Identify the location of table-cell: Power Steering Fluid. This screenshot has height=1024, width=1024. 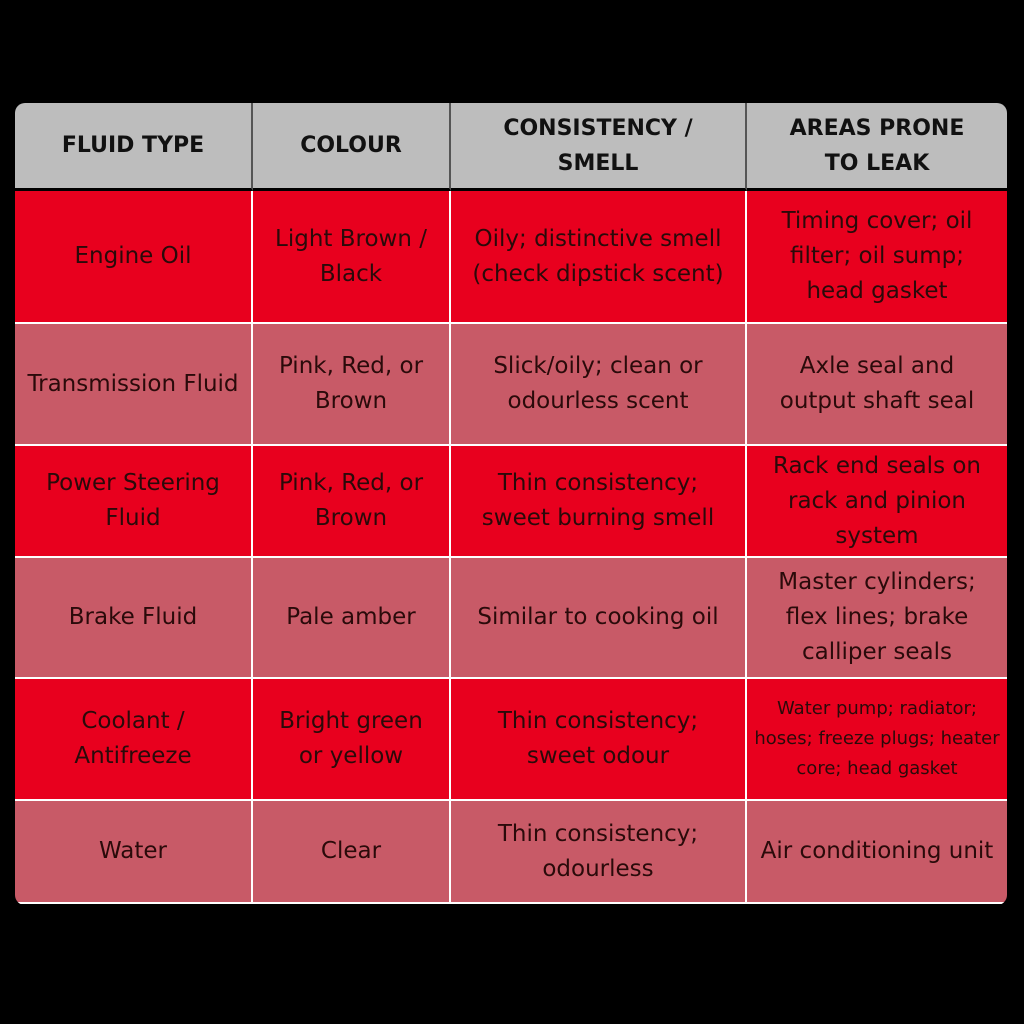
(134, 502).